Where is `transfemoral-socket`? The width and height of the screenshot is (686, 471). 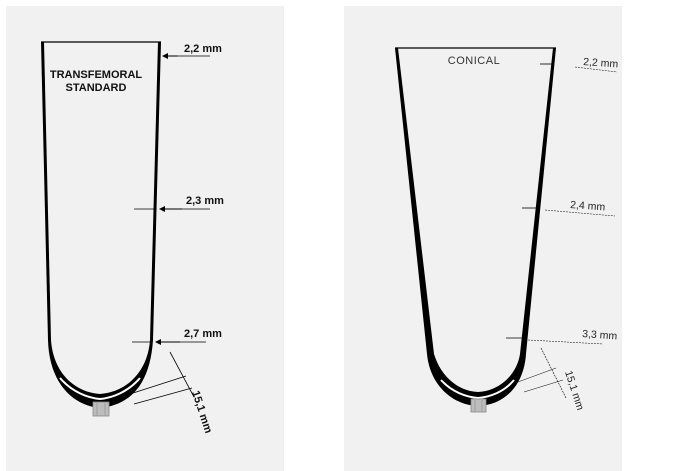 transfemoral-socket is located at coordinates (101, 229).